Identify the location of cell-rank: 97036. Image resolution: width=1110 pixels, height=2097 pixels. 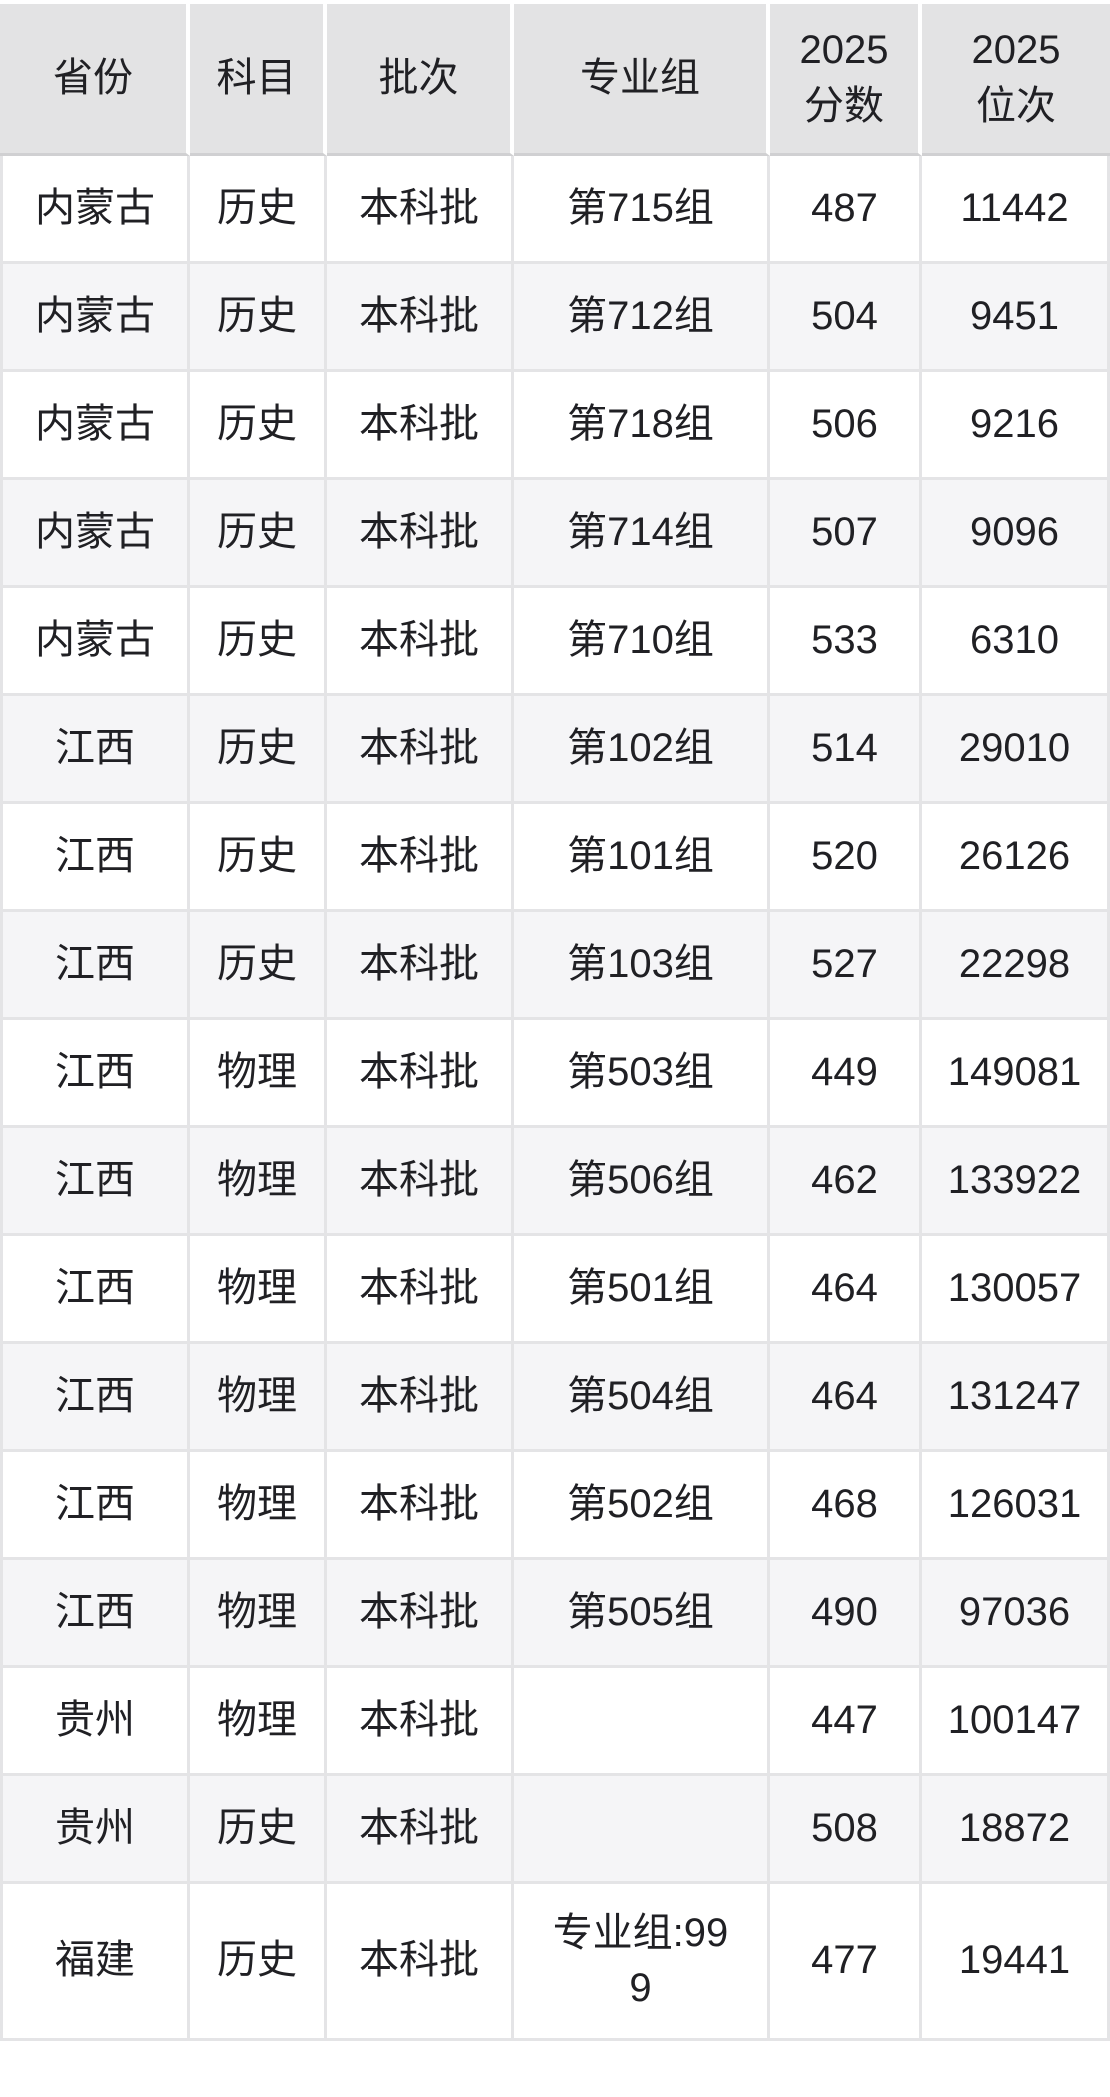
(1016, 1614).